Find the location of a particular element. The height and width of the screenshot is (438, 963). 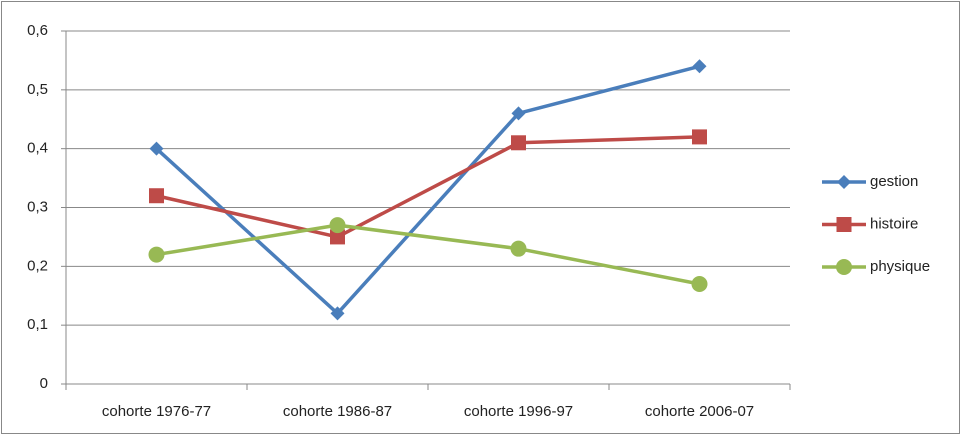

y-tick-label: 0,2 is located at coordinates (37, 265).